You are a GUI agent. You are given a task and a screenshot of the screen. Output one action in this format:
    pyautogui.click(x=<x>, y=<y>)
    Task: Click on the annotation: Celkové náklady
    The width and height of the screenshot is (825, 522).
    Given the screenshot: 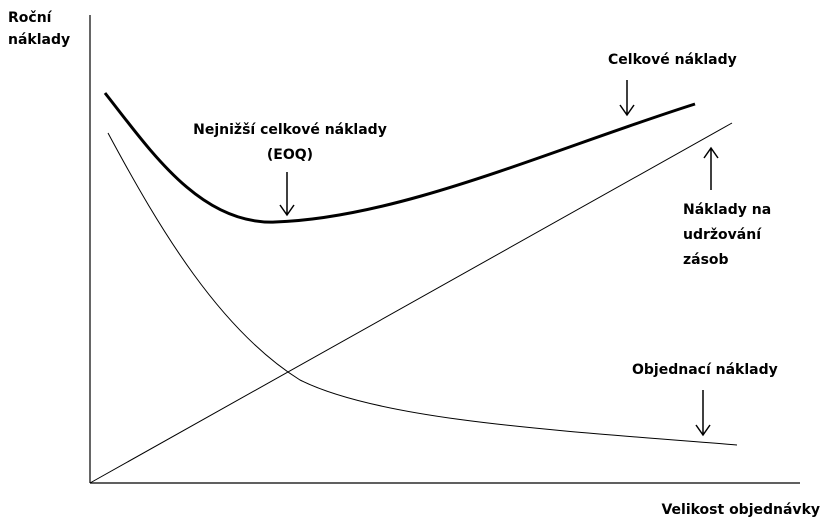 What is the action you would take?
    pyautogui.click(x=672, y=60)
    